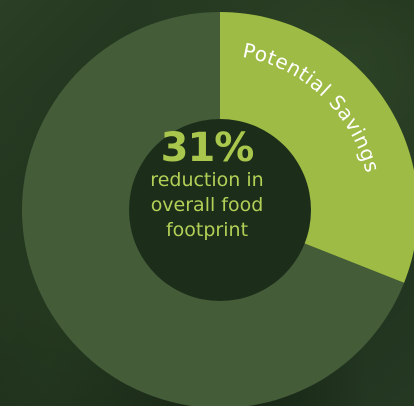 This screenshot has width=414, height=406. What do you see at coordinates (207, 180) in the screenshot?
I see `center-description-line-1: reduction in` at bounding box center [207, 180].